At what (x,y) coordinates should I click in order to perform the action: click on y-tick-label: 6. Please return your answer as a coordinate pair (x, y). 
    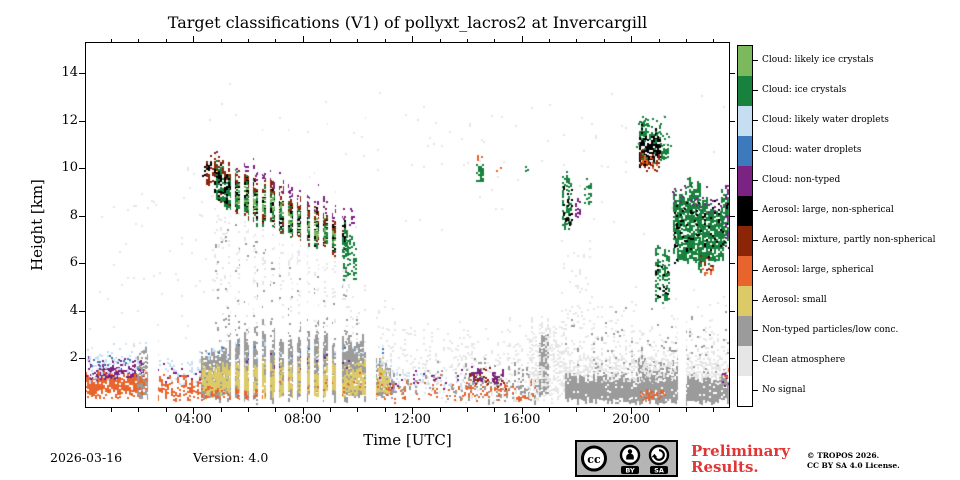
    Looking at the image, I should click on (73, 263).